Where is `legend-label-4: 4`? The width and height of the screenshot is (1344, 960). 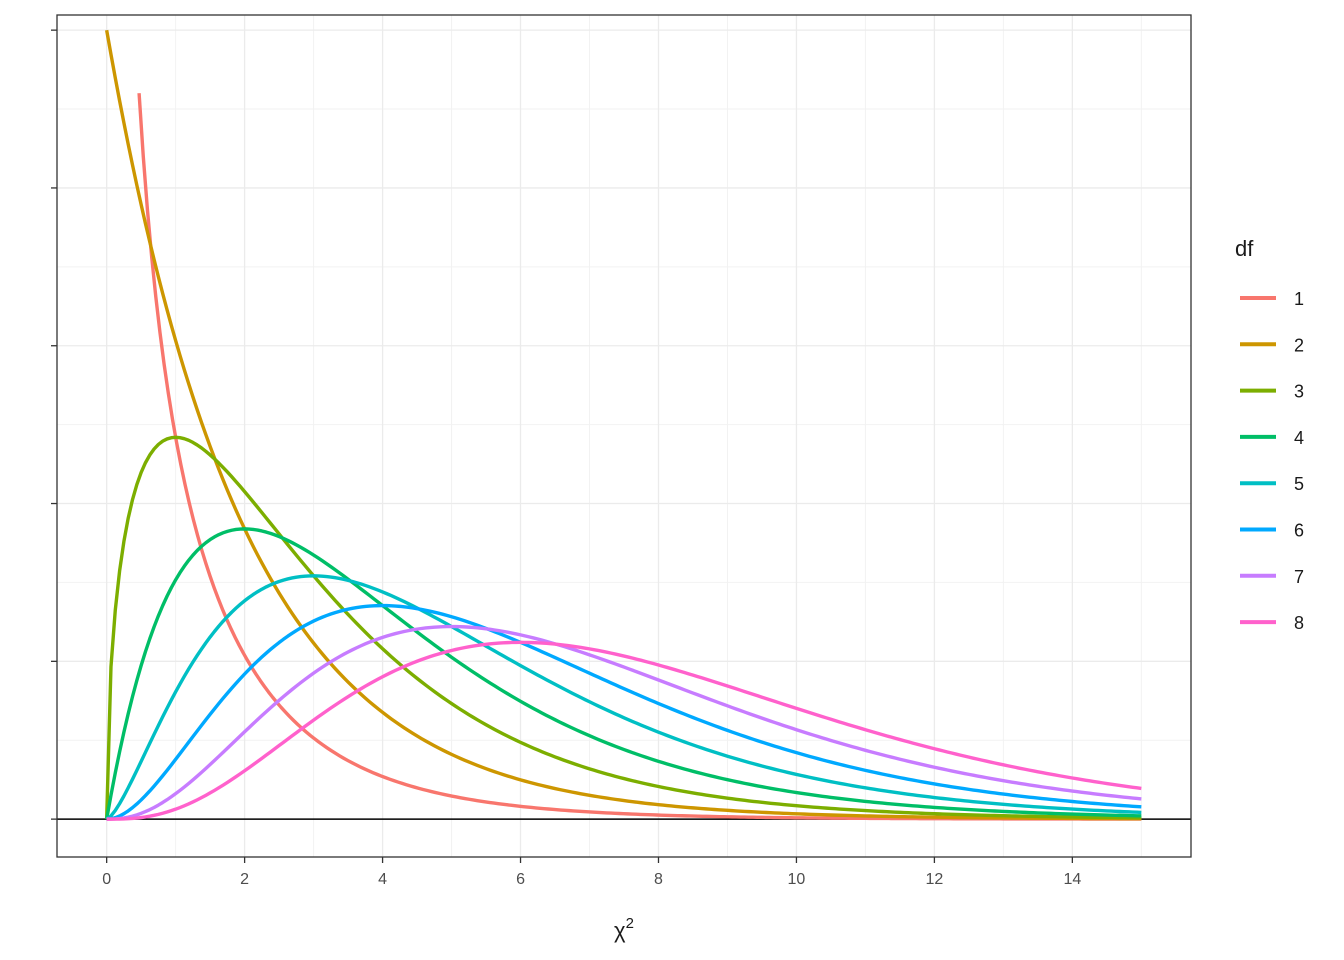
legend-label-4: 4 is located at coordinates (1299, 438).